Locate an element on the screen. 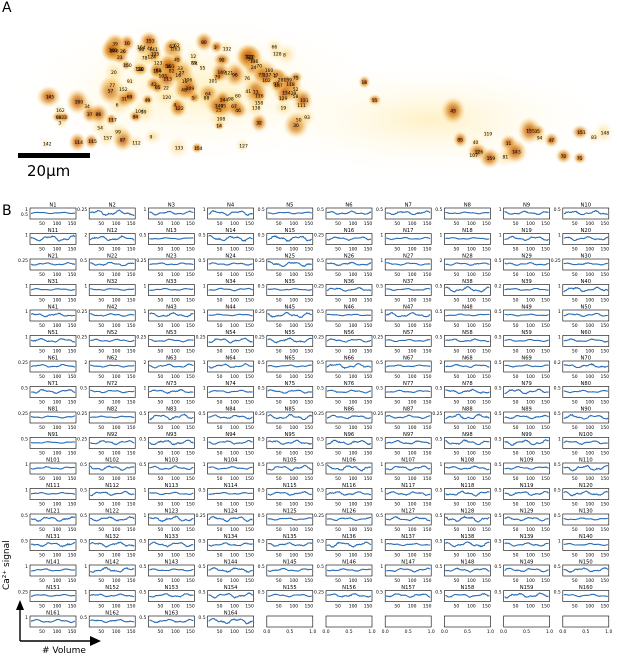 This screenshot has width=617, height=656. neuron-number: 53 is located at coordinates (140, 70).